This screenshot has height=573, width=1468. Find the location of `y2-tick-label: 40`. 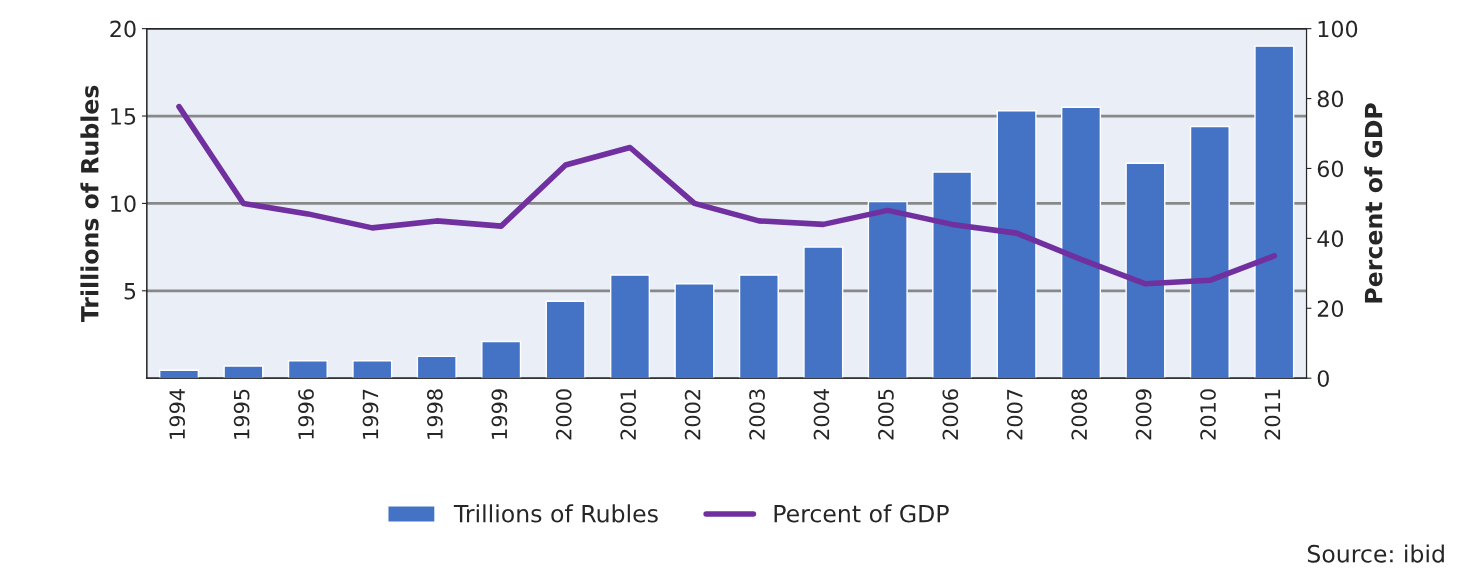

y2-tick-label: 40 is located at coordinates (1330, 239).